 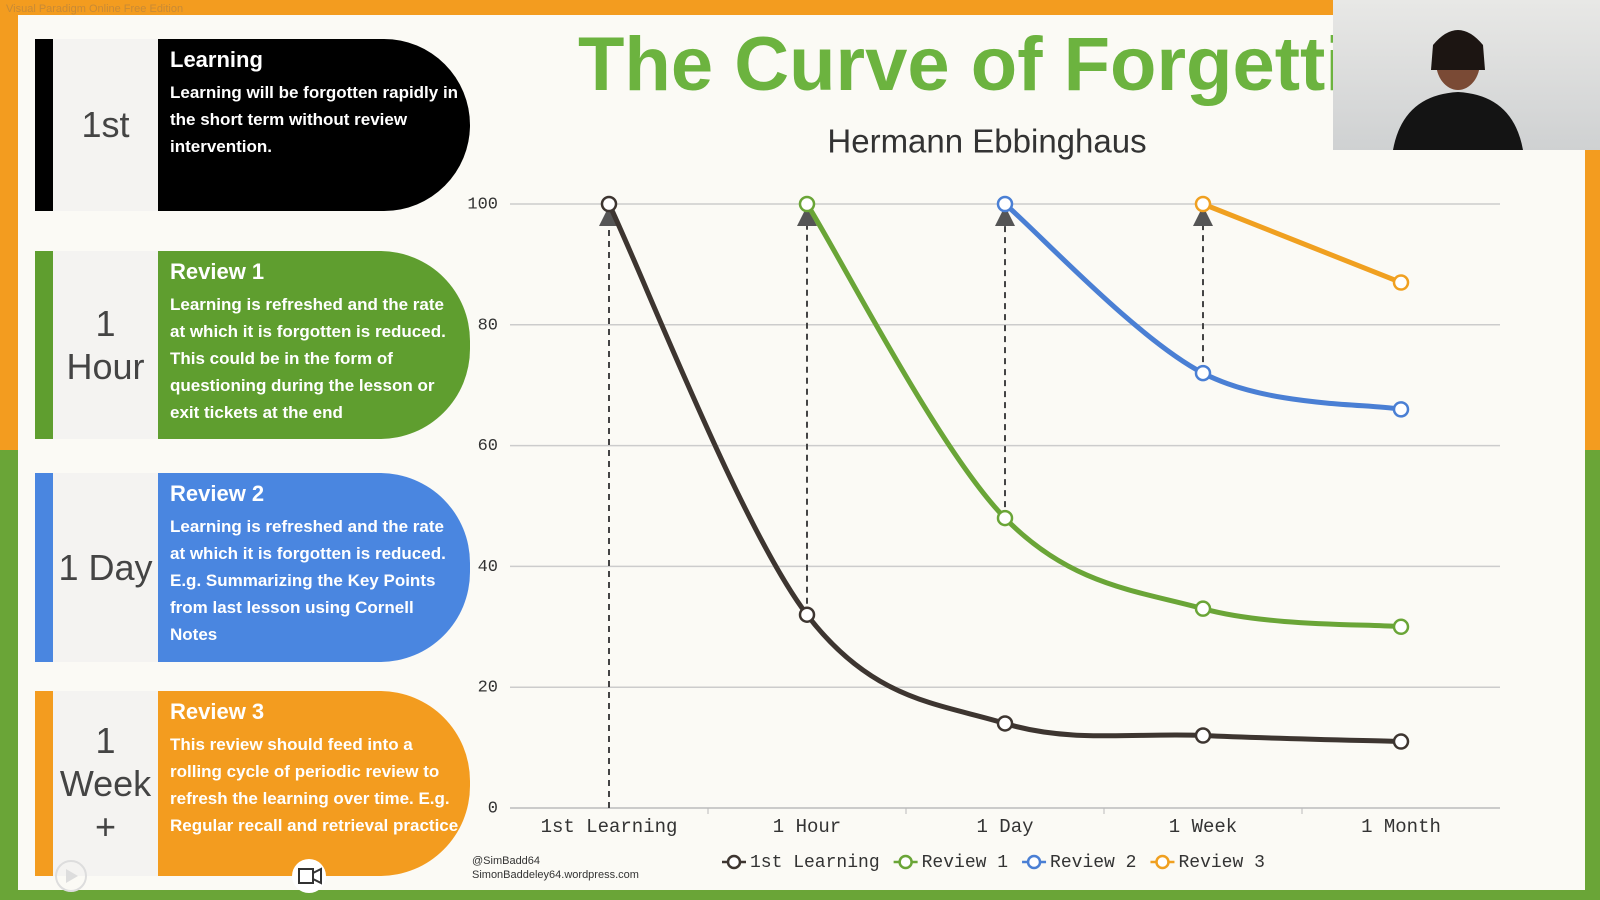 What do you see at coordinates (555, 875) in the screenshot?
I see `credit: SimonBaddeley64.wordpress.com` at bounding box center [555, 875].